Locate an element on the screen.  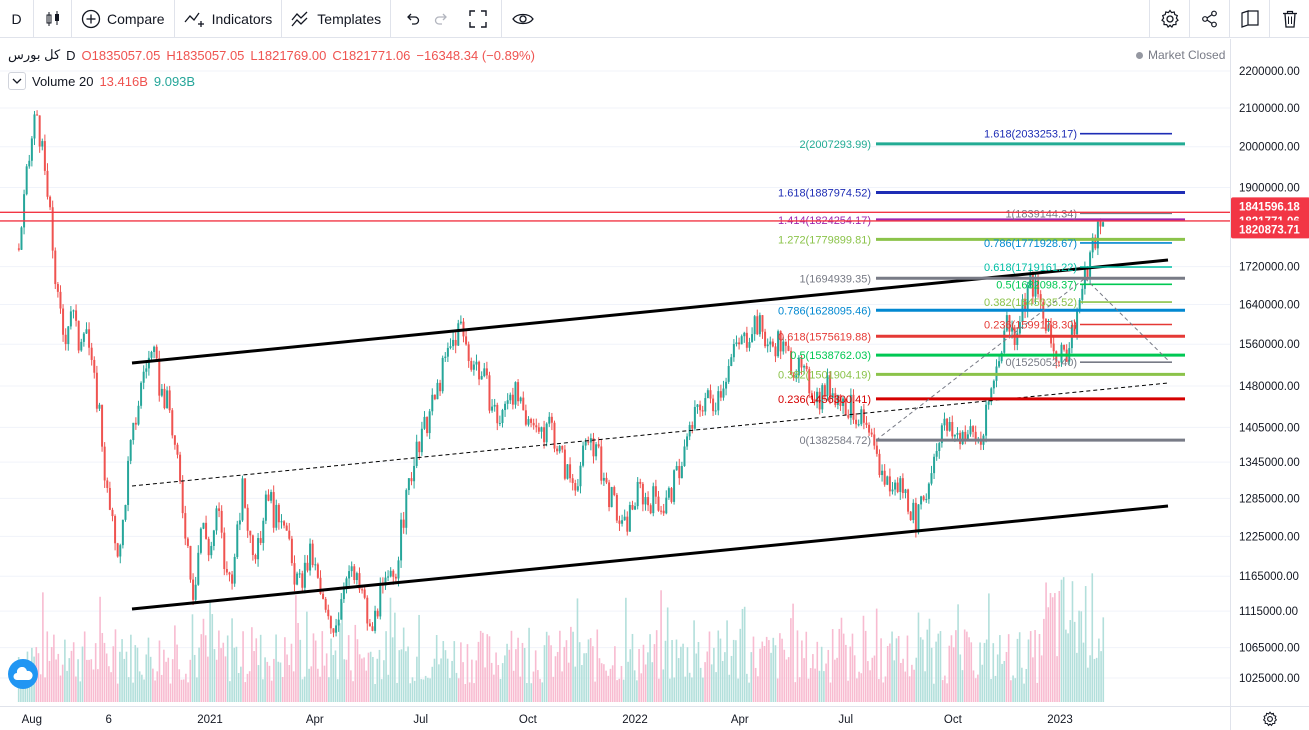
templates-button: Templates is located at coordinates (337, 19).